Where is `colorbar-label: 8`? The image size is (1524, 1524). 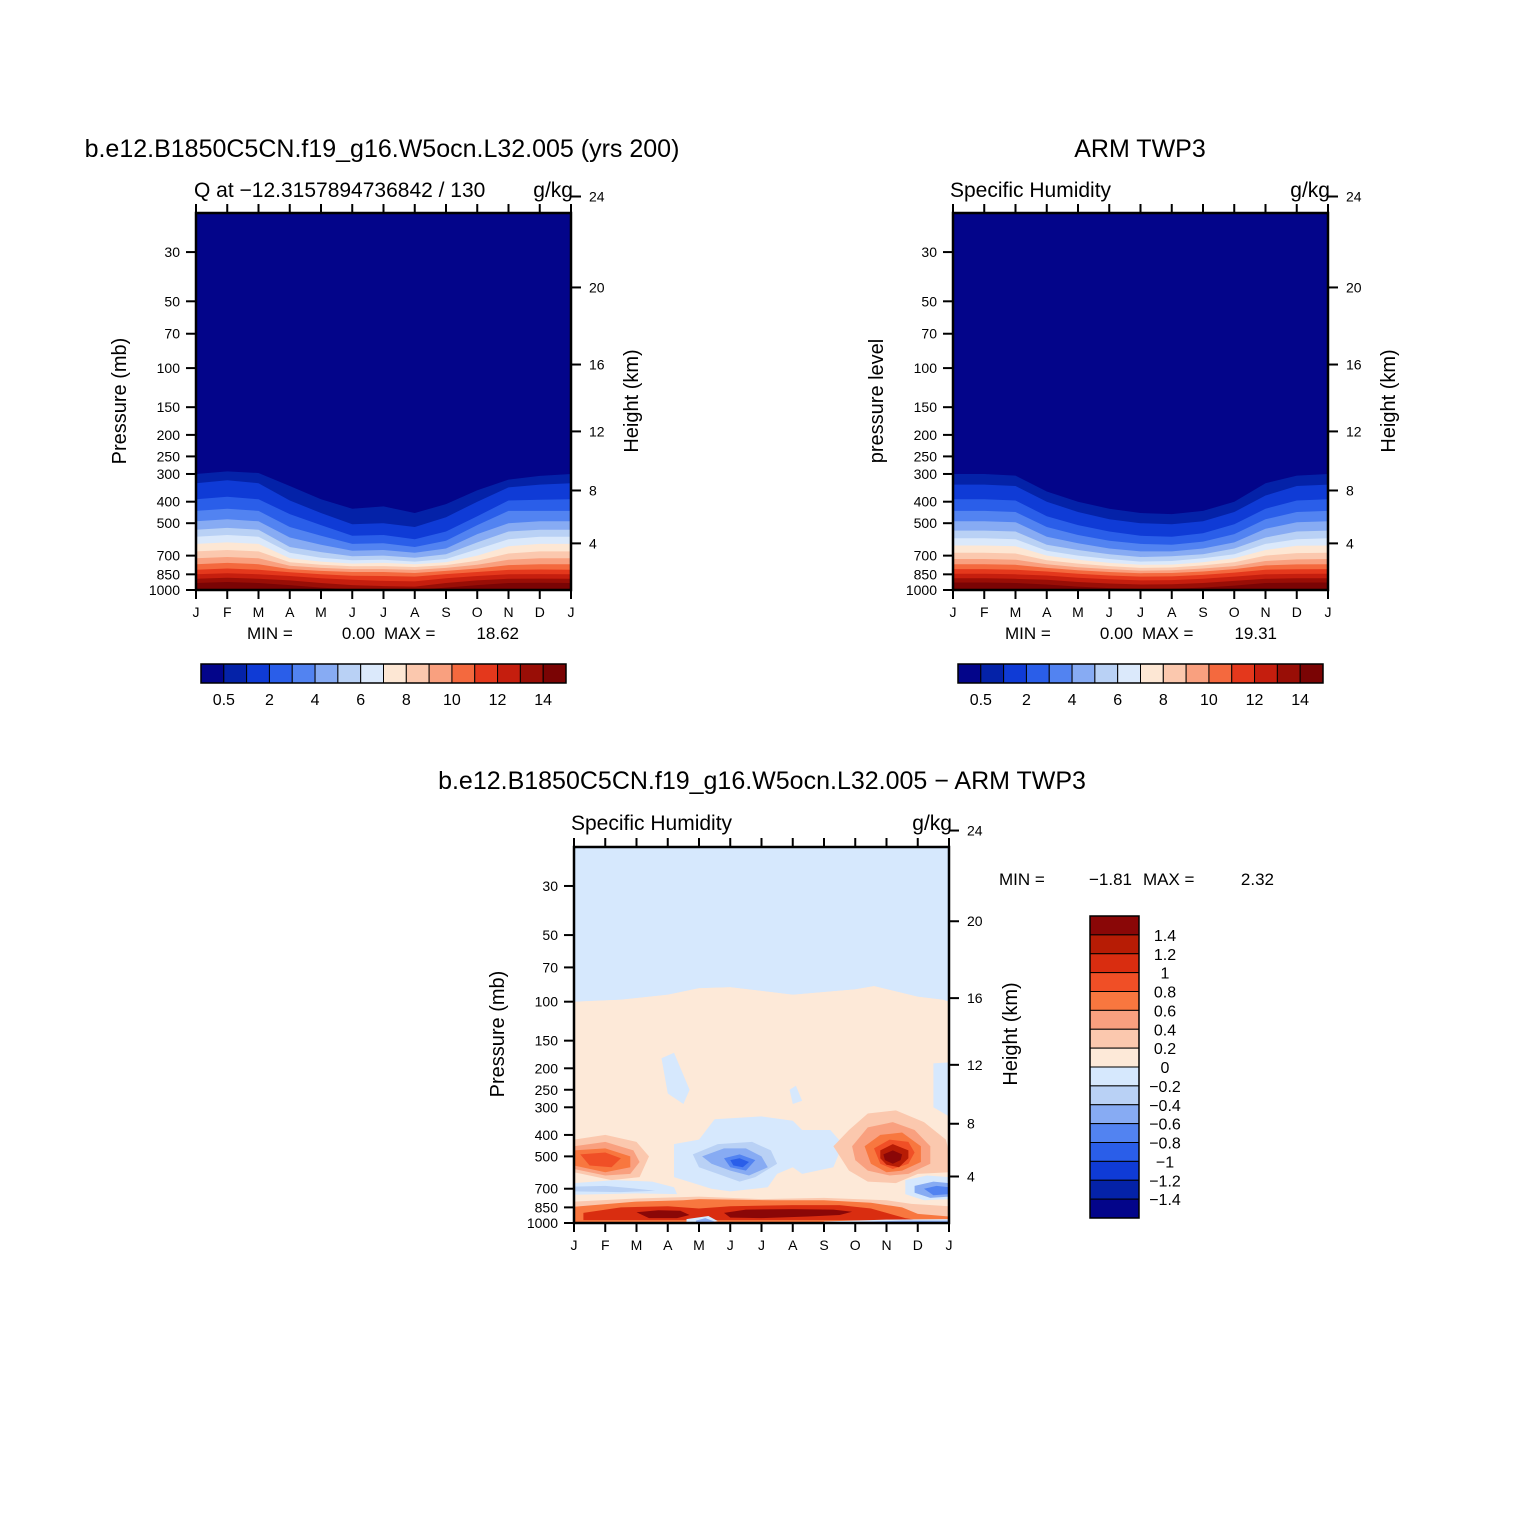
colorbar-label: 8 is located at coordinates (406, 700).